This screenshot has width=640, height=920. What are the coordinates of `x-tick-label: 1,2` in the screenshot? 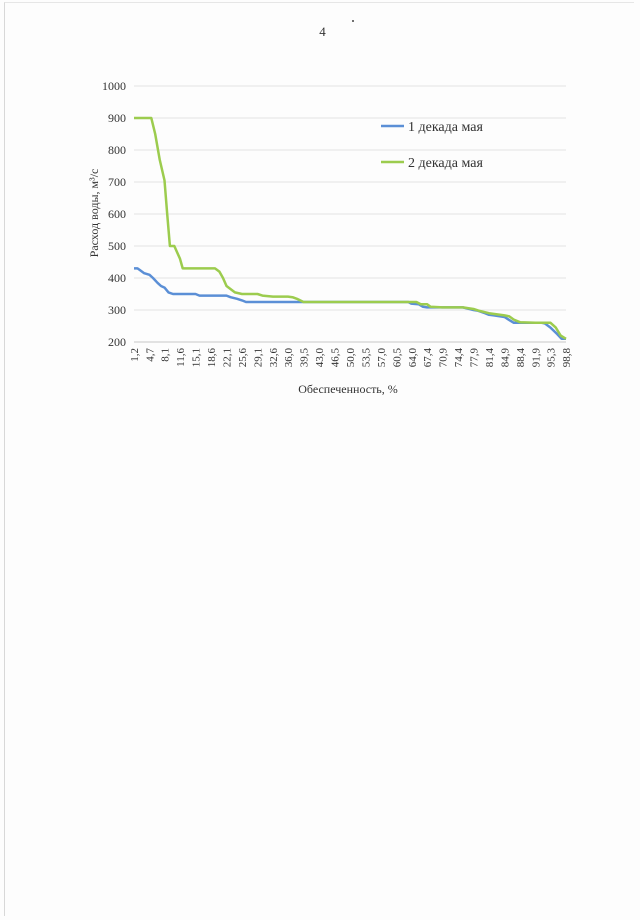 It's located at (135, 355).